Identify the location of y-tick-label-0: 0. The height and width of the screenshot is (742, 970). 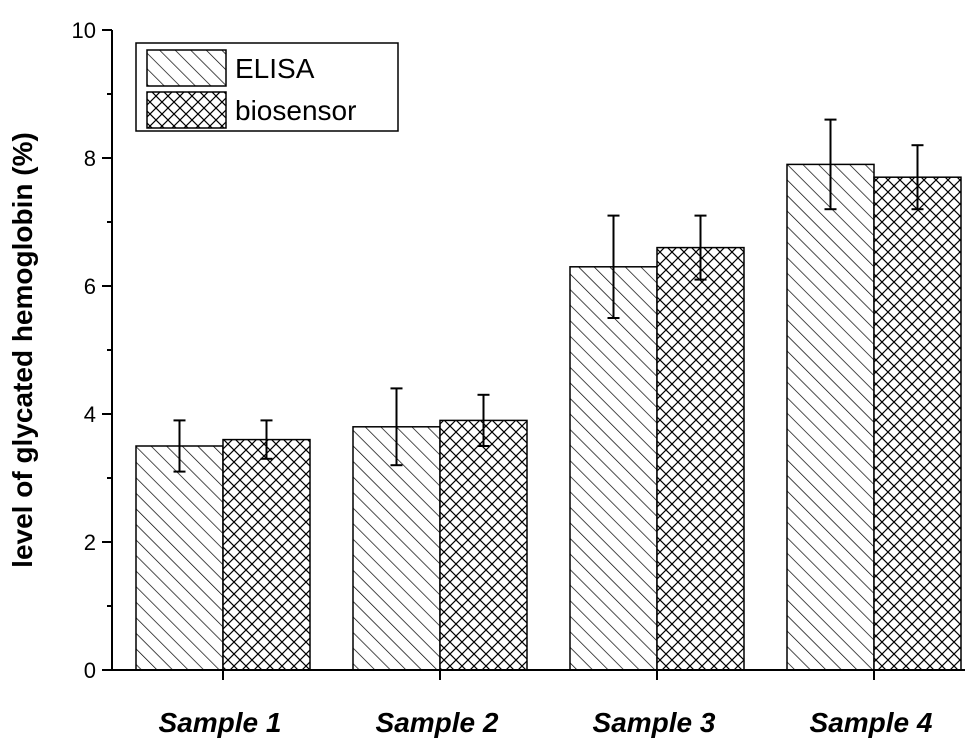
(90, 670).